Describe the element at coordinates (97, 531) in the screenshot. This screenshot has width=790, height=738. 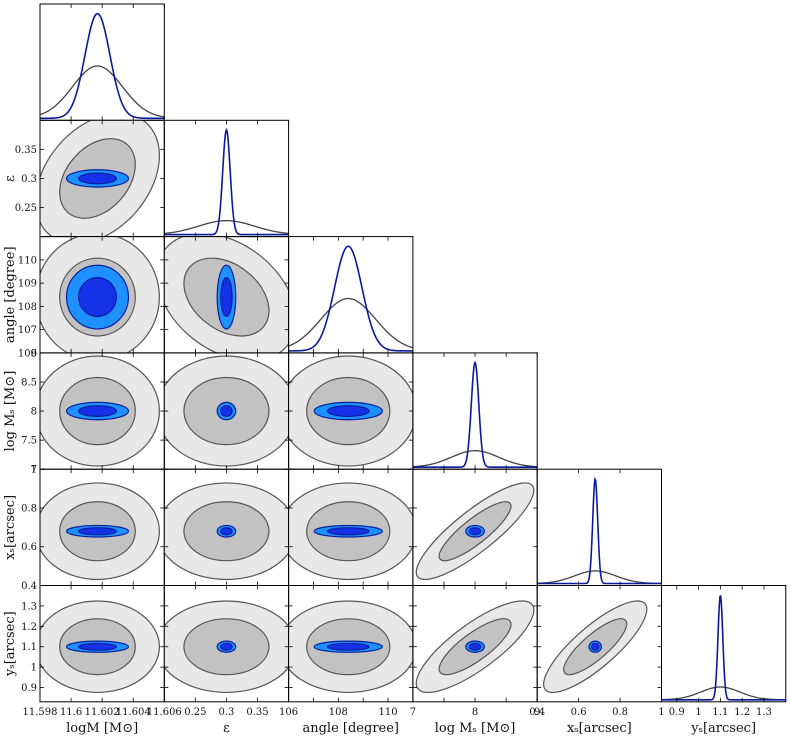
I see `posterior-1sigma-logM-xs` at that location.